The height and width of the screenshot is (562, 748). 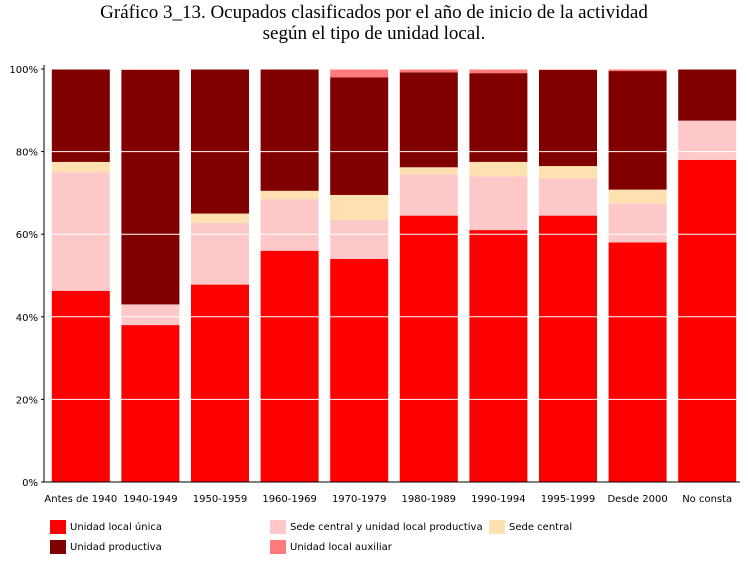 What do you see at coordinates (637, 499) in the screenshot?
I see `x-tick-label: Desde 2000` at bounding box center [637, 499].